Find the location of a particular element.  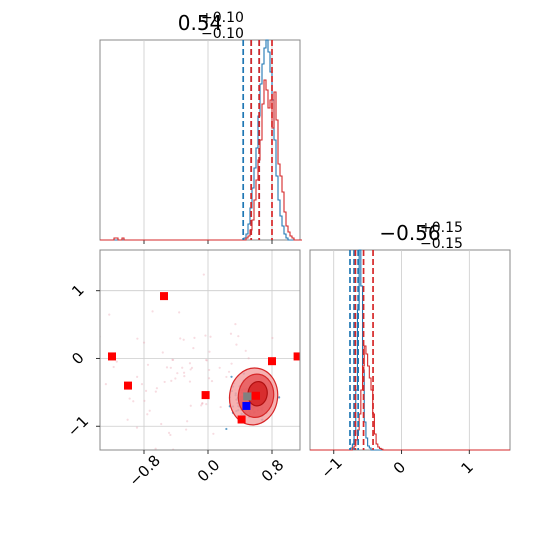

marginal-y-title-value: −0.56 is located at coordinates (409, 233).